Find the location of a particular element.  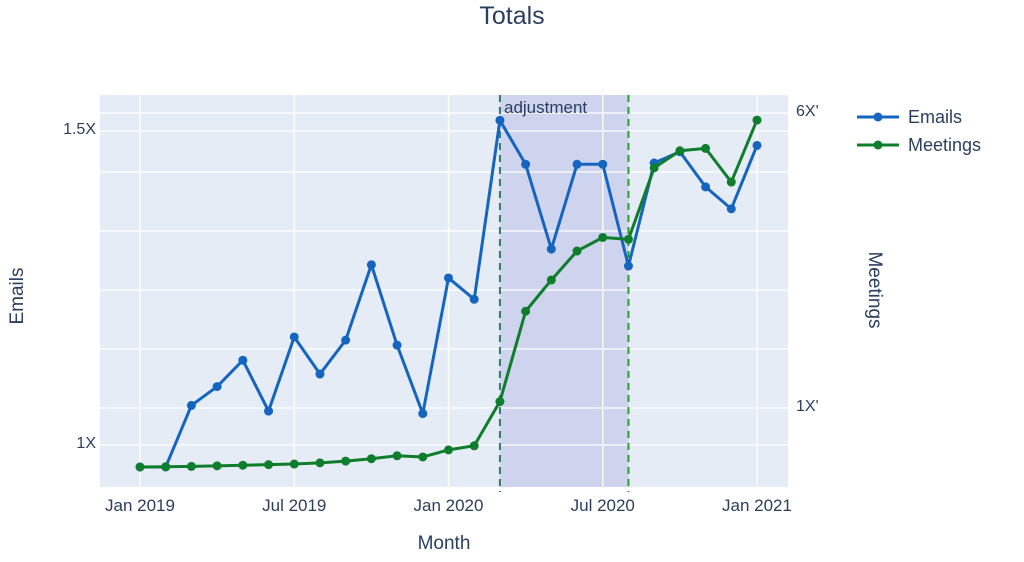

legend: Emails Meetings is located at coordinates (918, 131).